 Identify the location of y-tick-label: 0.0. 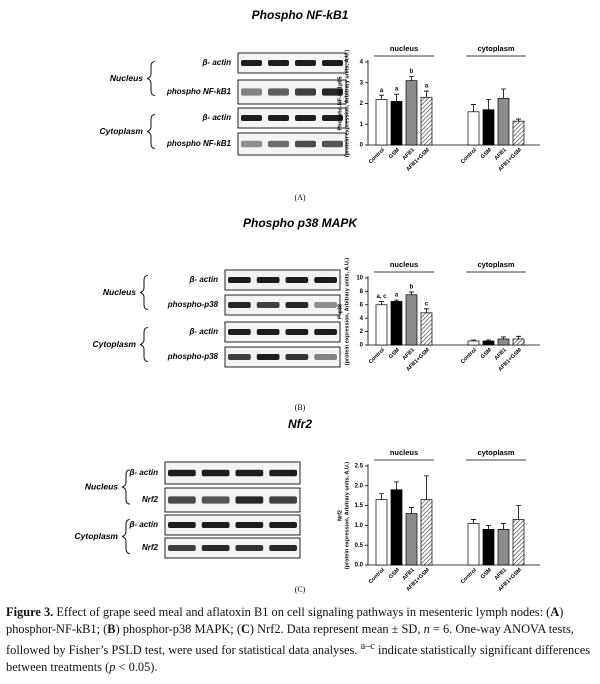
(359, 566).